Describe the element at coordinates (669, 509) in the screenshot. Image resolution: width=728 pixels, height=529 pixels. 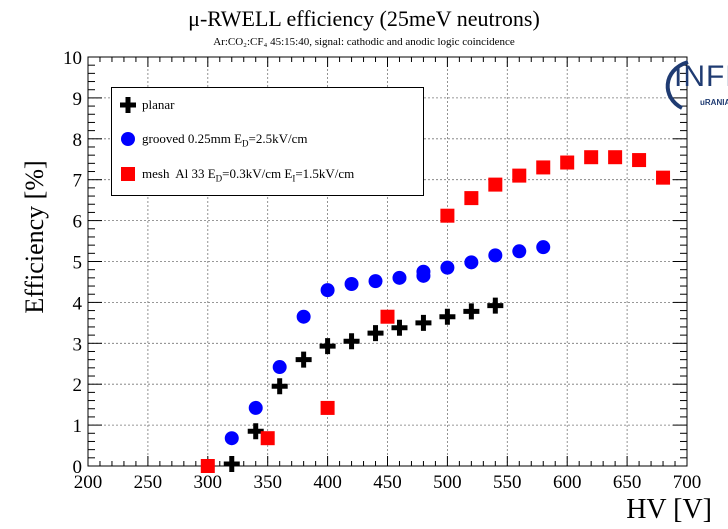
I see `x-axis-label: HV [V]` at that location.